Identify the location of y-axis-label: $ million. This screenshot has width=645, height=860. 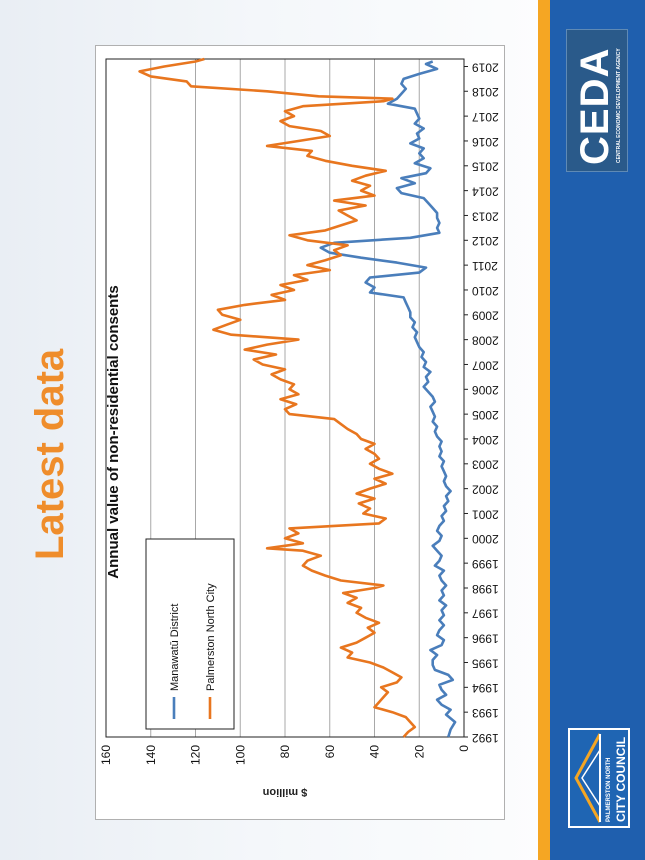
(284, 792).